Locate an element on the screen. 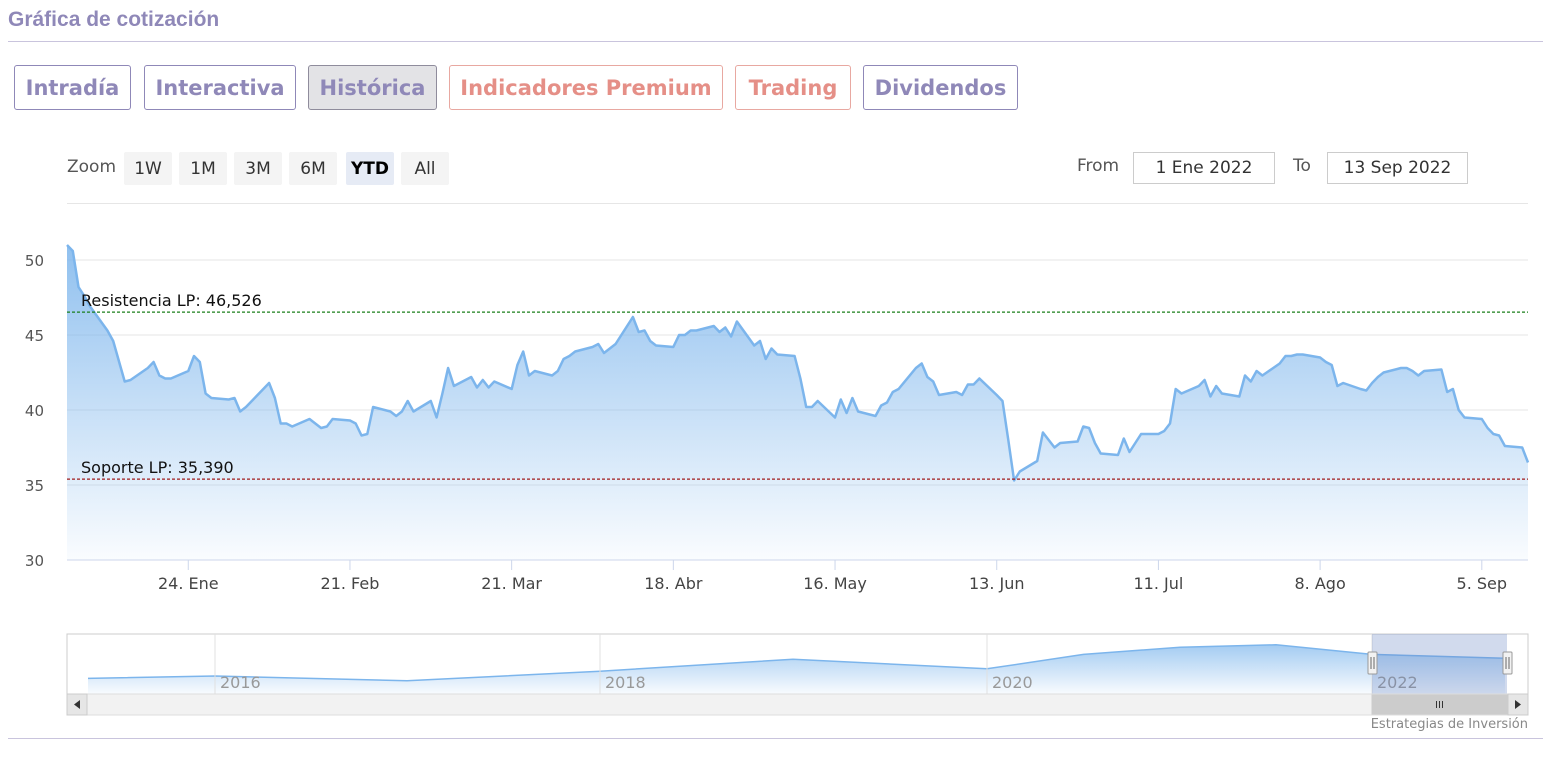 This screenshot has width=1543, height=773. navigator-year-label: 2020 is located at coordinates (1012, 682).